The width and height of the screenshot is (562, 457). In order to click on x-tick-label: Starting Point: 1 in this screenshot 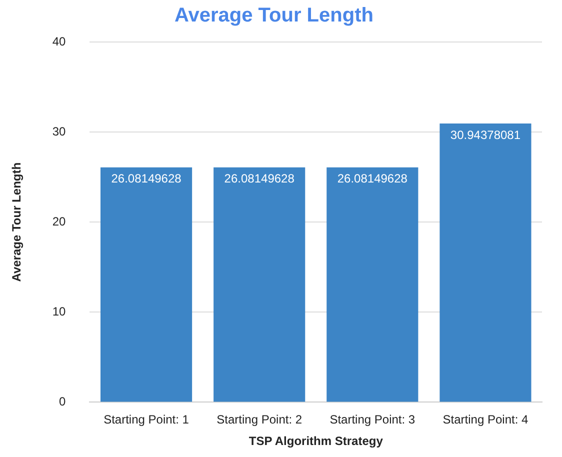, I will do `click(147, 419)`.